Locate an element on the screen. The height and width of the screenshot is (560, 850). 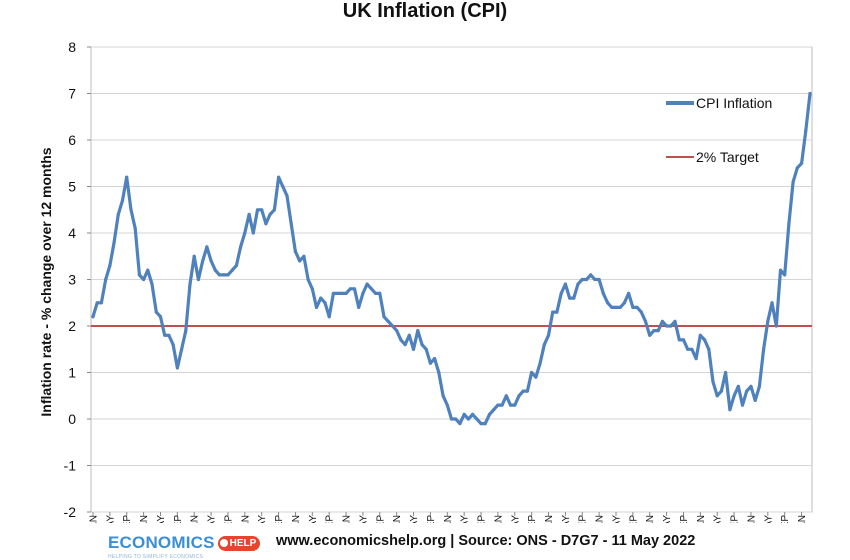
x-tick-label: 2017 MAY is located at coordinates (566, 519).